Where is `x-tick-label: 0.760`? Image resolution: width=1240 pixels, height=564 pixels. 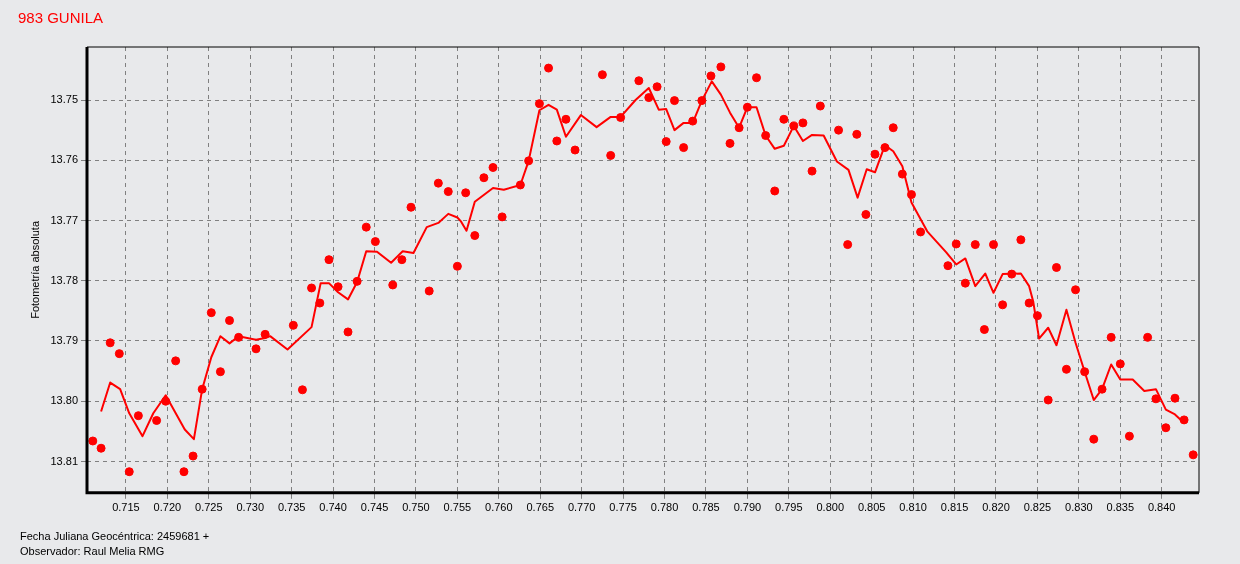 x-tick-label: 0.760 is located at coordinates (499, 507).